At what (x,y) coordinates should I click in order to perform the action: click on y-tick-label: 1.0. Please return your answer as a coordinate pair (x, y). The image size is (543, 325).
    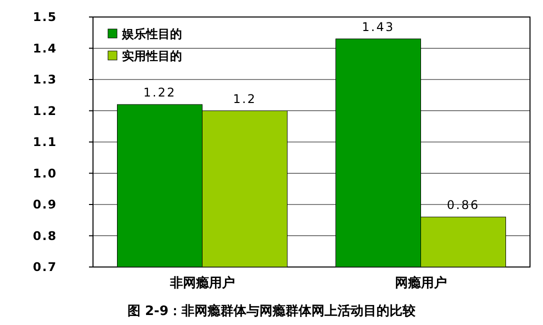
    Looking at the image, I should click on (45, 173).